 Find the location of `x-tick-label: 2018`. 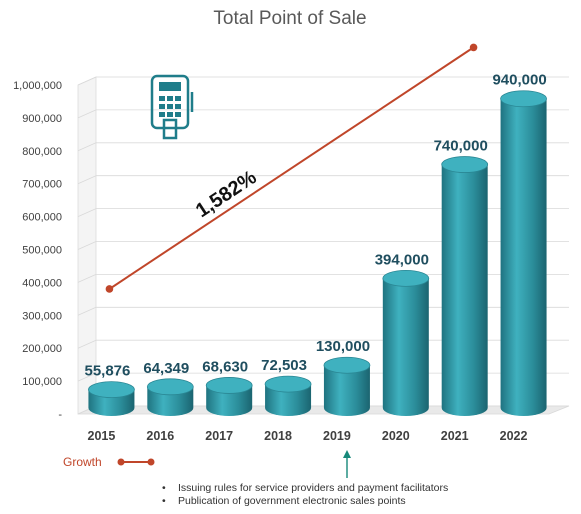

x-tick-label: 2018 is located at coordinates (278, 436).